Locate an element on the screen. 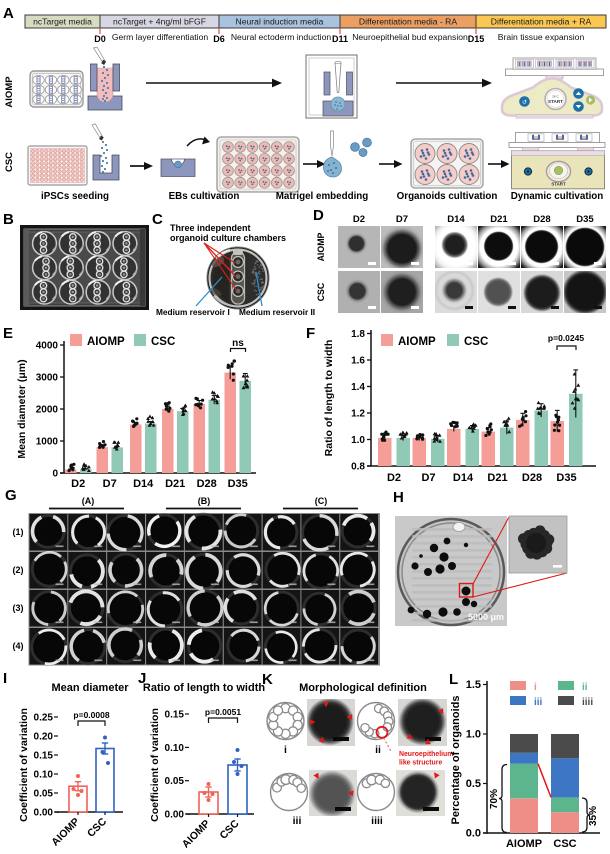  svg-text: ncTarget + 4ng/ml bFGF is located at coordinates (159, 22).